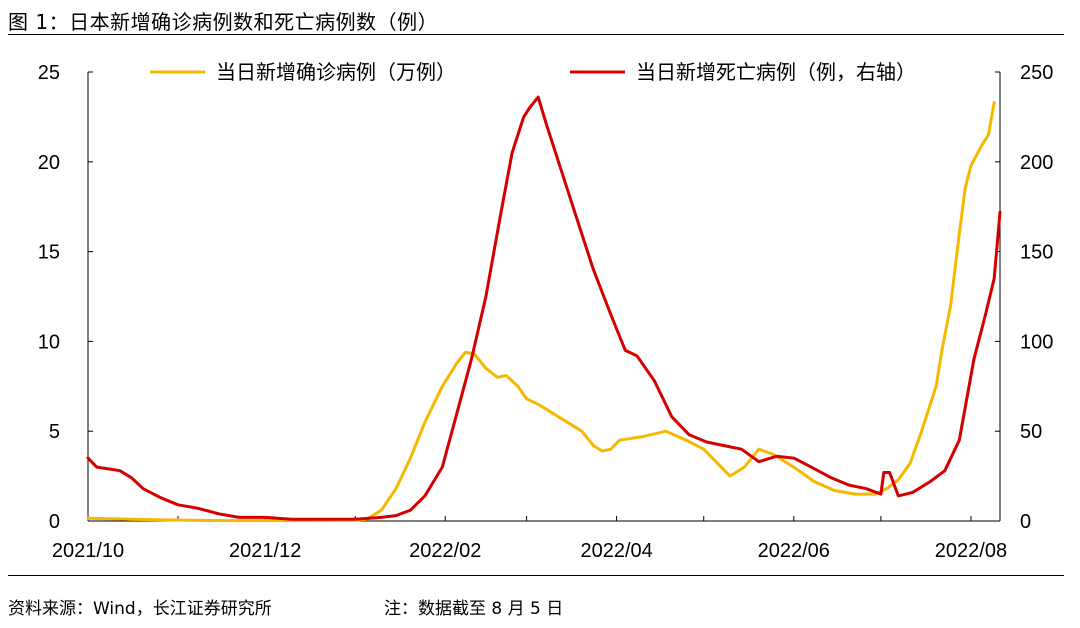 This screenshot has height=628, width=1080. I want to click on y-right-tick-label: 200, so click(1036, 163).